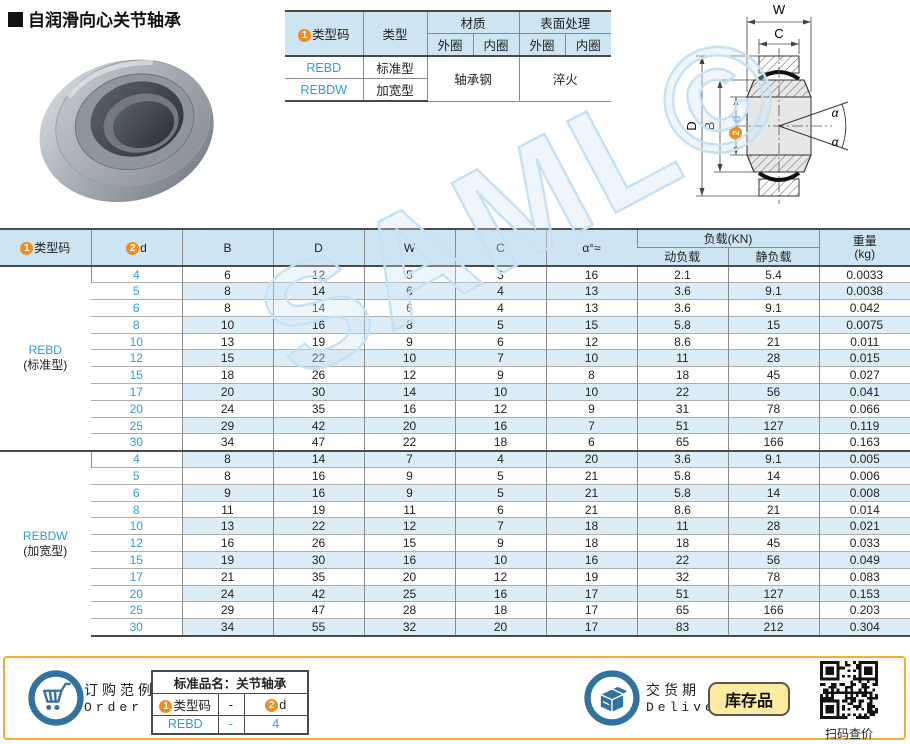 The height and width of the screenshot is (744, 910). I want to click on spec-type: 标准型, so click(395, 67).